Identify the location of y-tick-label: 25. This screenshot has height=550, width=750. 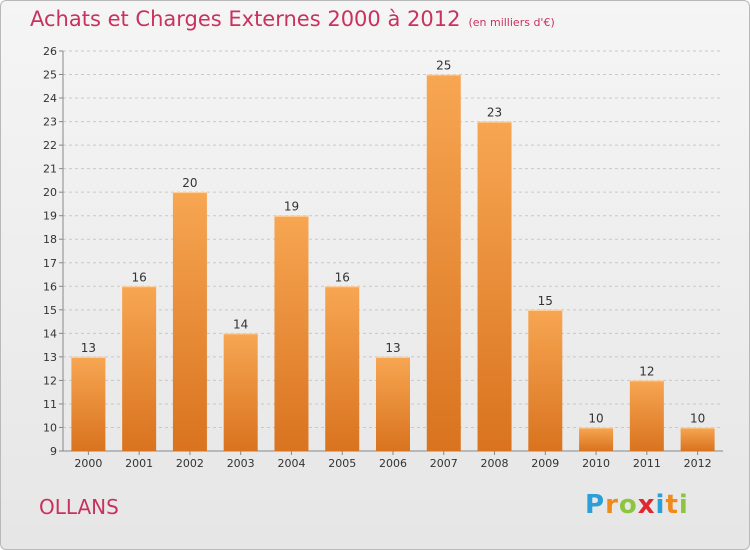
(50, 75).